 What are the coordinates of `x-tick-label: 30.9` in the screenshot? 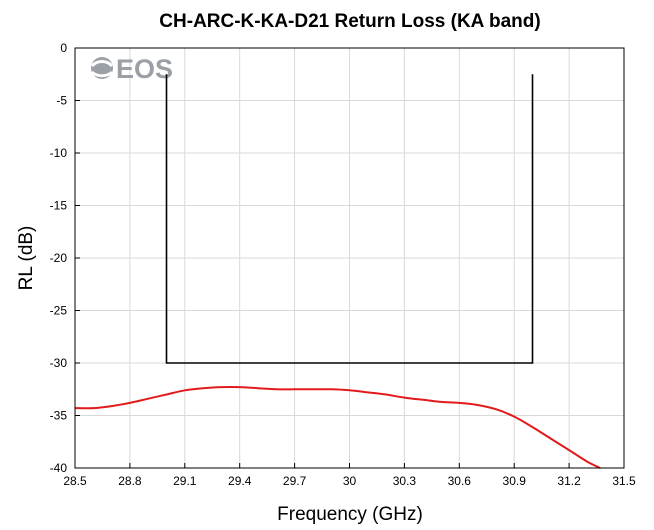 It's located at (515, 481).